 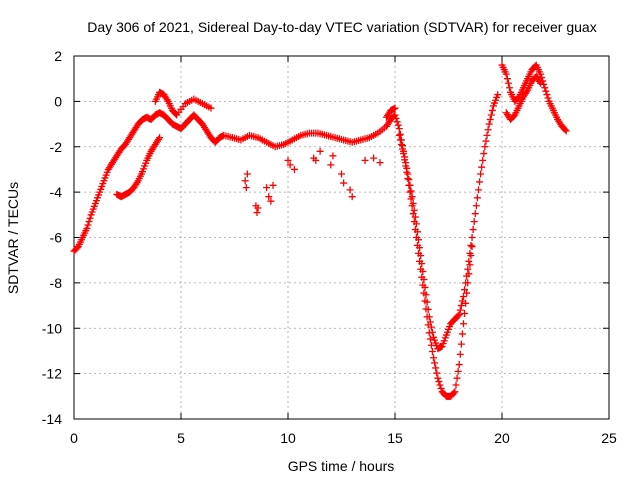 I want to click on y-tick-labels: -14 -12 -10 -8 -6 -4 -2 0 2, so click(x=52, y=237).